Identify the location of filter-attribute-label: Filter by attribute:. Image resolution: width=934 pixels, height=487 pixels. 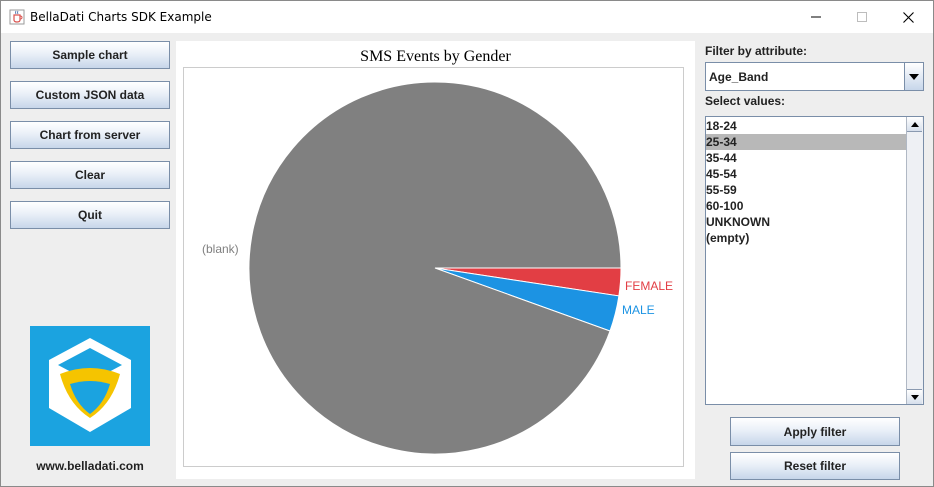
(756, 51).